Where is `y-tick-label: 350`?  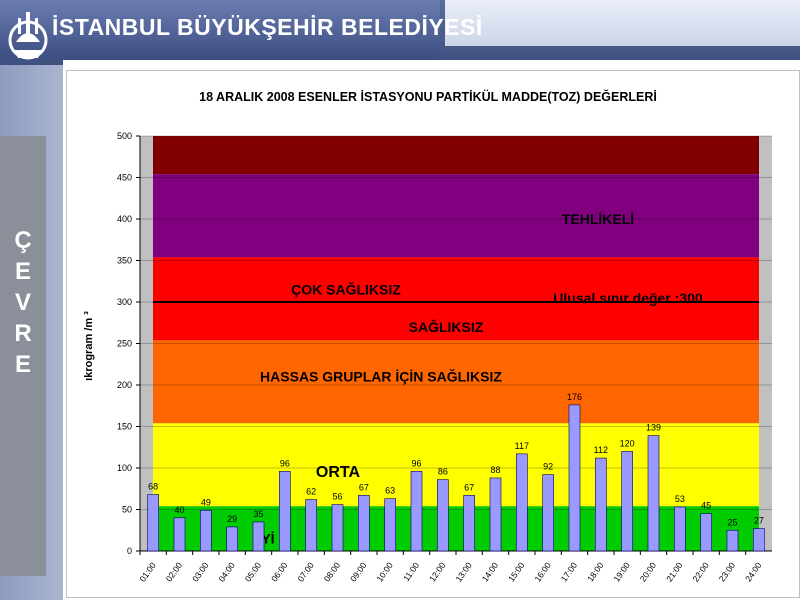
y-tick-label: 350 is located at coordinates (124, 261).